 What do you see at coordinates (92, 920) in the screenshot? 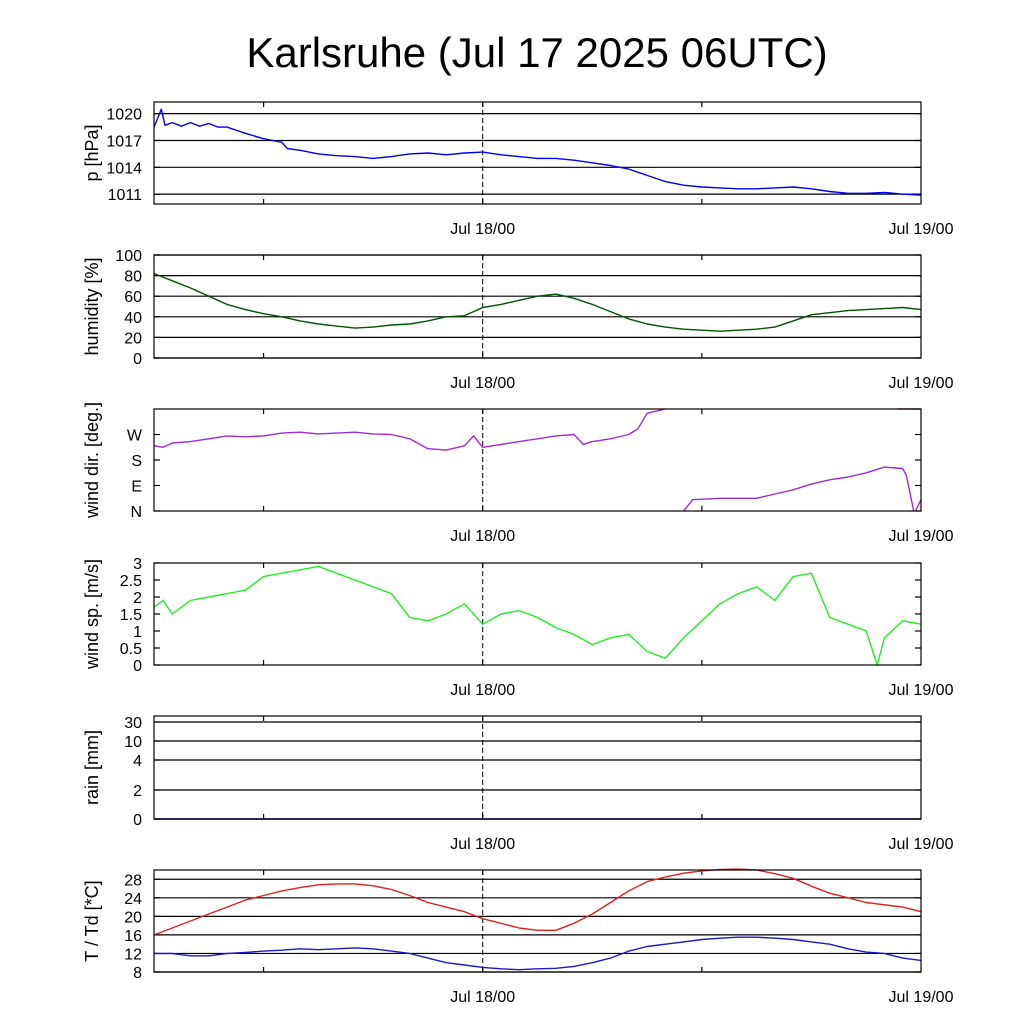
I see `y-axis-label: T / Td [*C]` at bounding box center [92, 920].